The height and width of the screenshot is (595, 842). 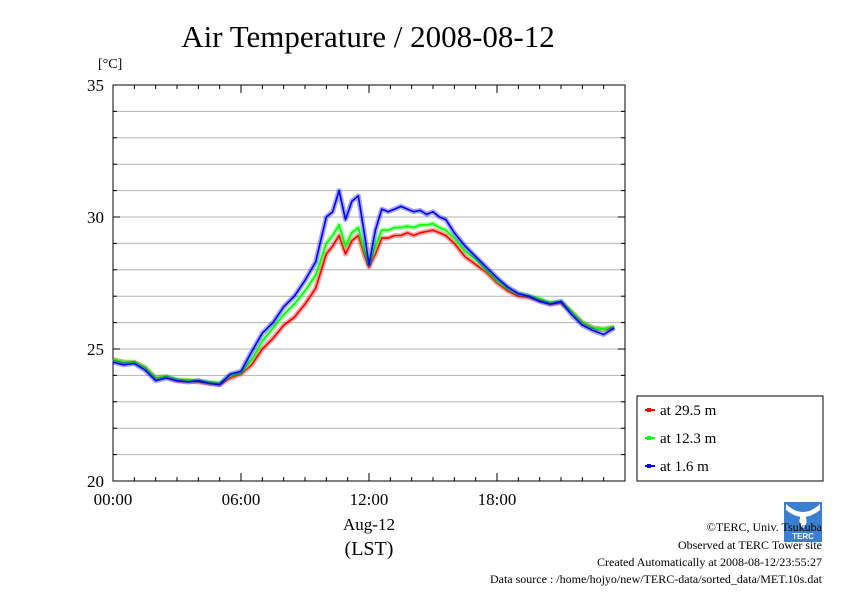 What do you see at coordinates (95, 349) in the screenshot?
I see `y-tick-label: 25` at bounding box center [95, 349].